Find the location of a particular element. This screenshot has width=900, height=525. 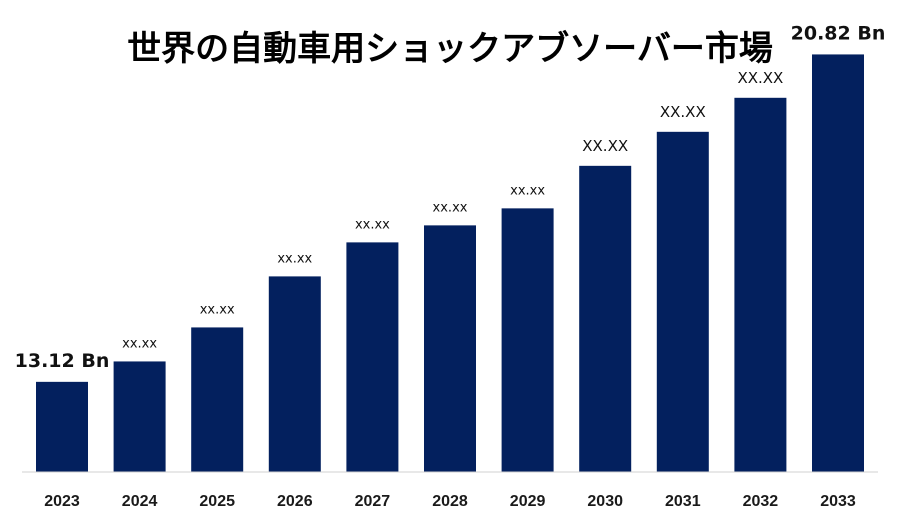

data-label-2024: xx.xx is located at coordinates (139, 343).